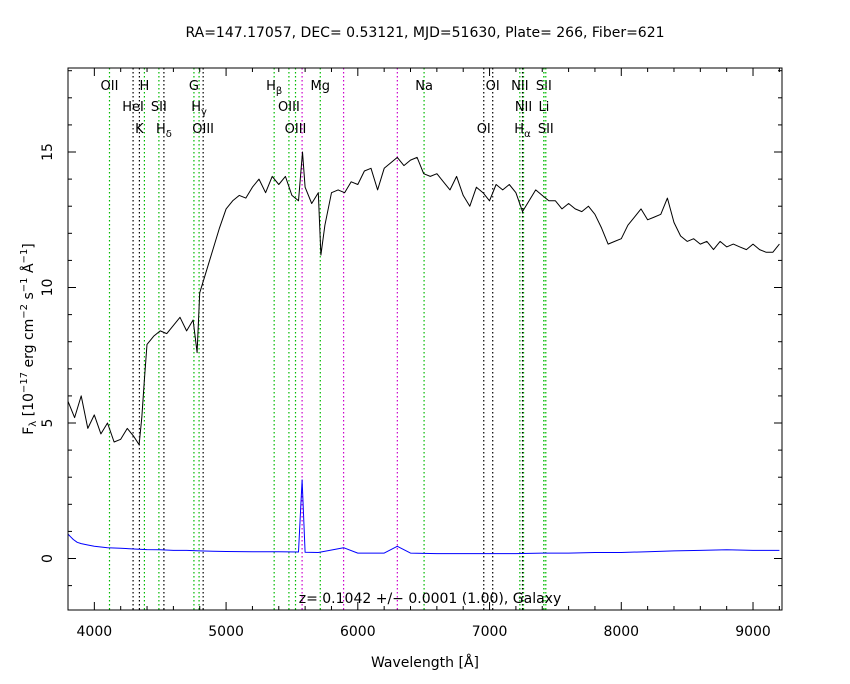 The image size is (850, 684). What do you see at coordinates (490, 632) in the screenshot?
I see `x-tick-label-3: 7000` at bounding box center [490, 632].